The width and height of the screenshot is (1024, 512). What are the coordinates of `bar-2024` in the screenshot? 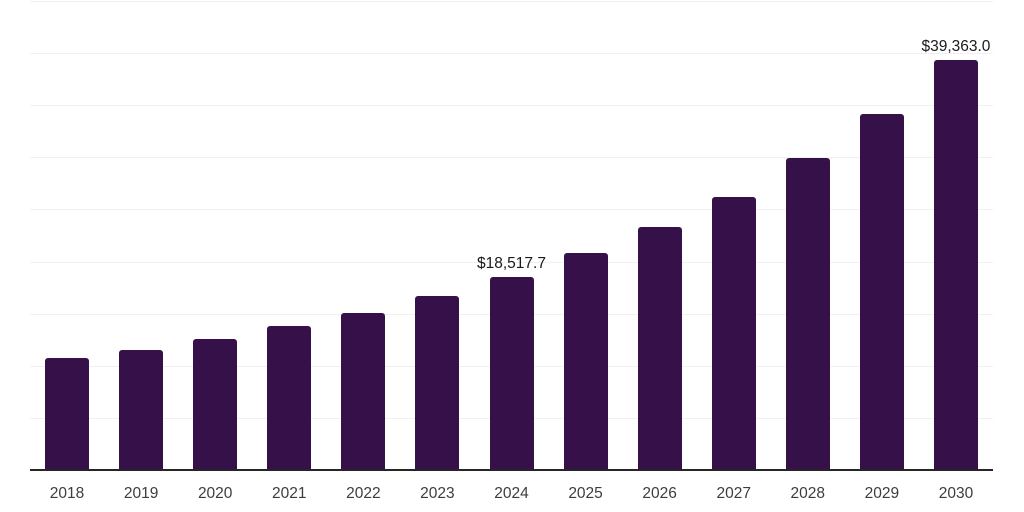 It's located at (511, 373).